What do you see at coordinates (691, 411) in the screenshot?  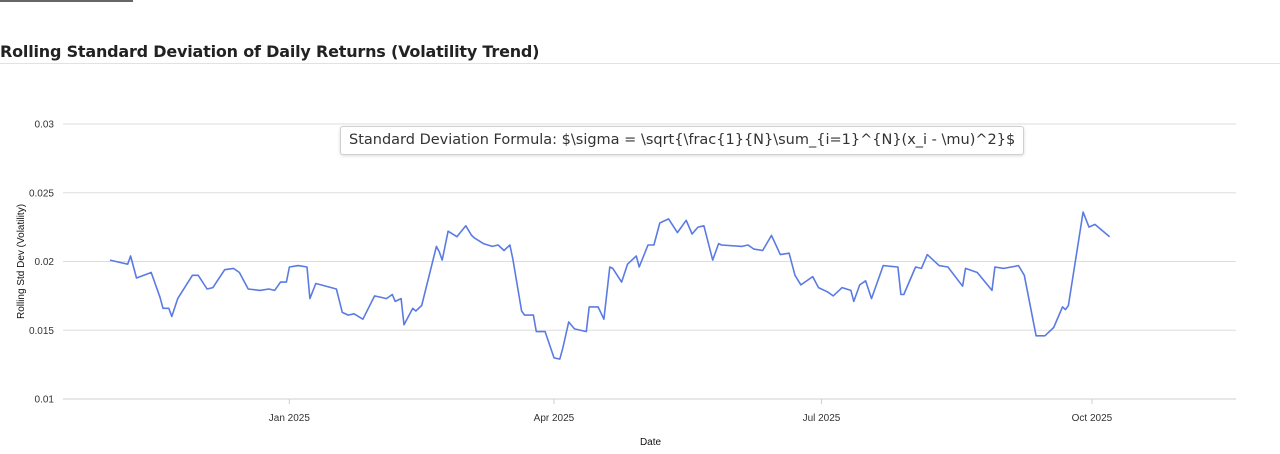 I see `x-axis-ticks: Jan 2025 Apr 2025 Jul 2025 Oct 2025` at bounding box center [691, 411].